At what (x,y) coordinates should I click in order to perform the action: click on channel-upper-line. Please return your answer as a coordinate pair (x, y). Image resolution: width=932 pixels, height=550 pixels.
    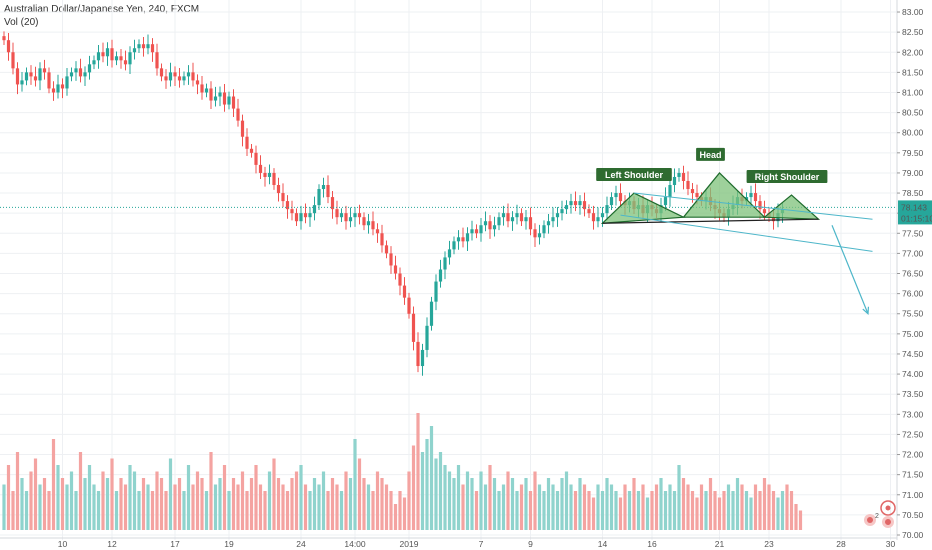
    Looking at the image, I should click on (753, 206).